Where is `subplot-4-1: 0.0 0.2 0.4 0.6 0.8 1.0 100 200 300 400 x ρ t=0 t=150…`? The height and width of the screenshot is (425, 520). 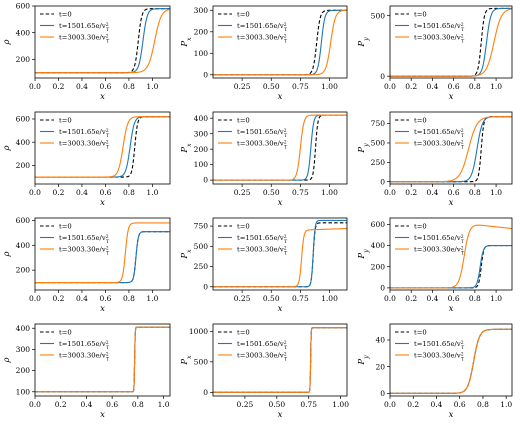 subplot-4-1: 0.0 0.2 0.4 0.6 0.8 1.0 100 200 300 400 x ρ t=0 t=150… is located at coordinates (86, 371).